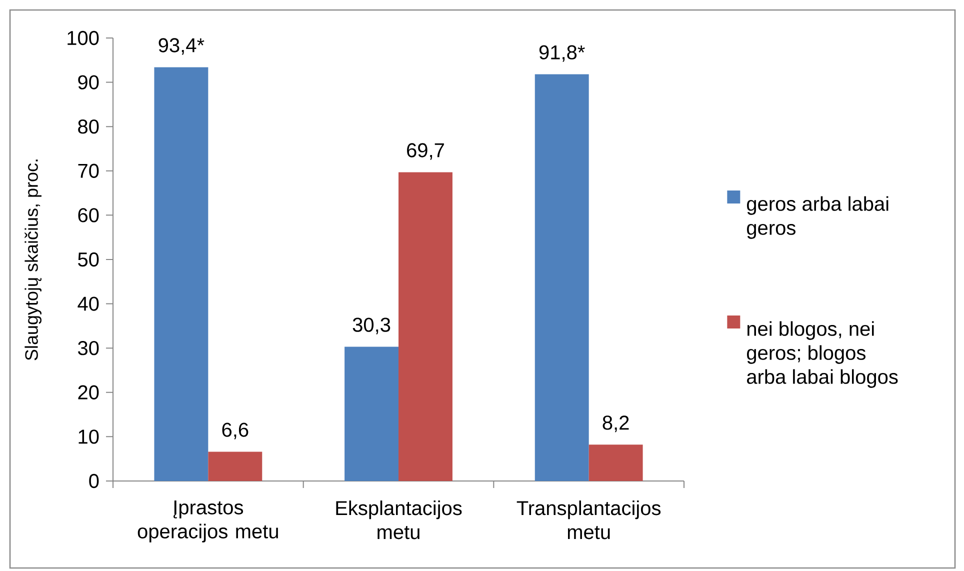 The image size is (964, 571). I want to click on data-label: 69,7, so click(425, 151).